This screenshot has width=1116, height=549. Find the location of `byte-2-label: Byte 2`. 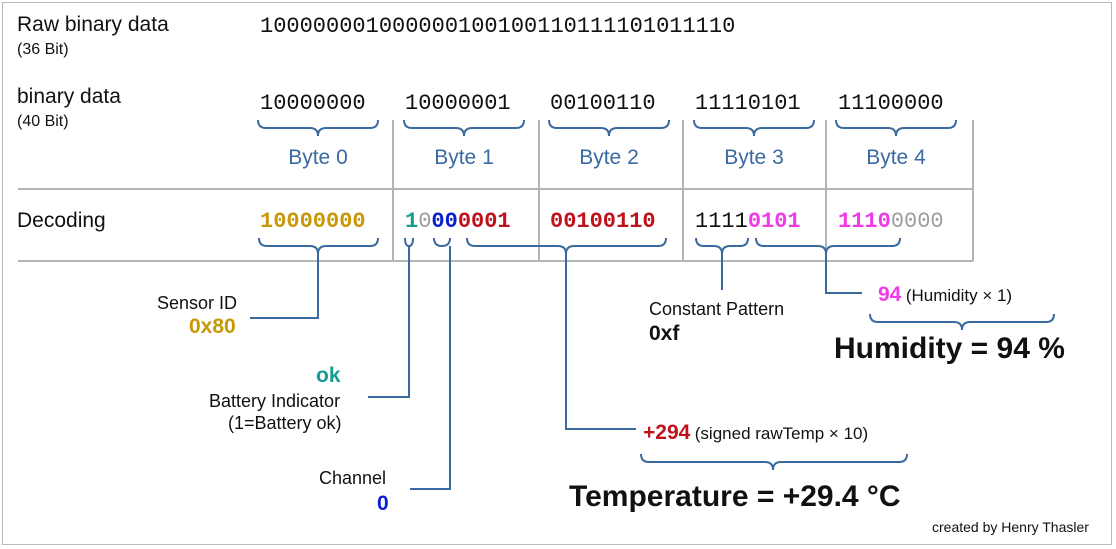

byte-2-label: Byte 2 is located at coordinates (609, 157).